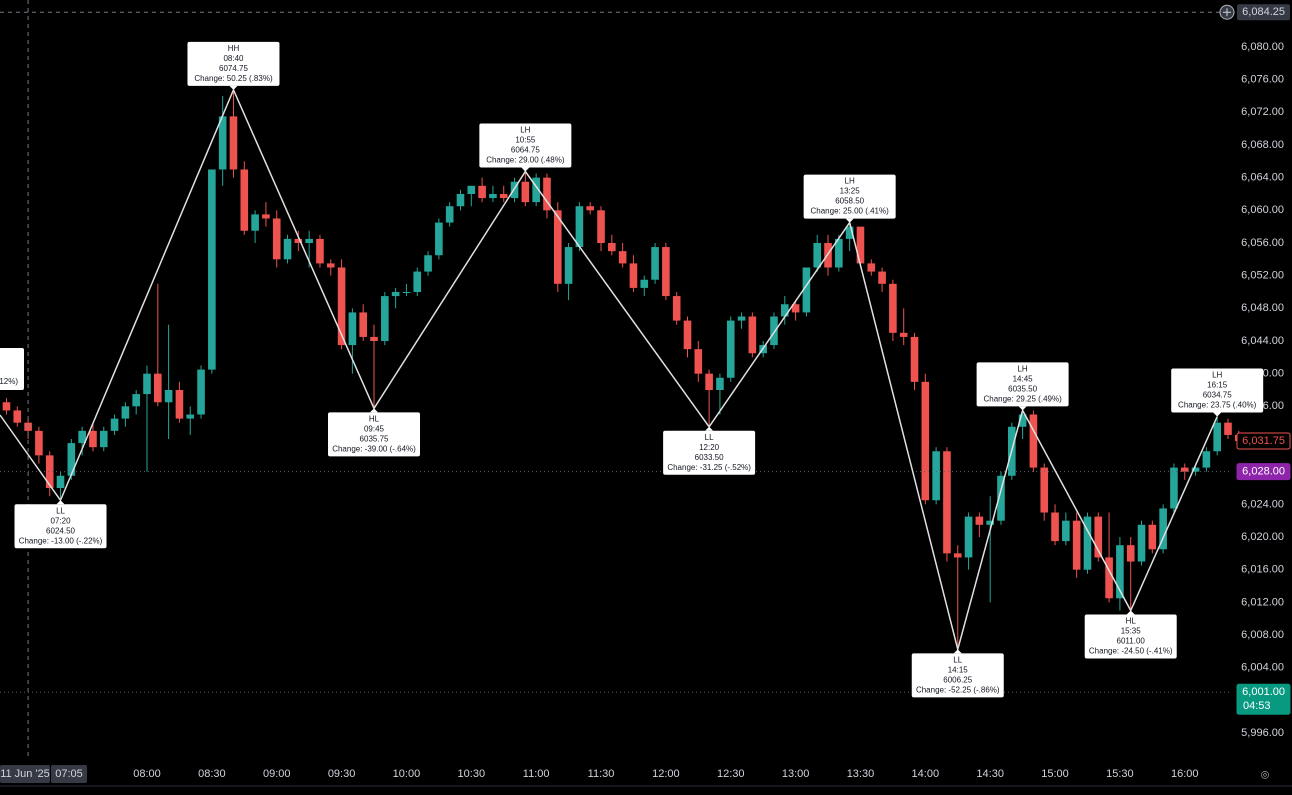 The image size is (1292, 795). Describe the element at coordinates (709, 447) in the screenshot. I see `pivot-time: 12:20` at that location.